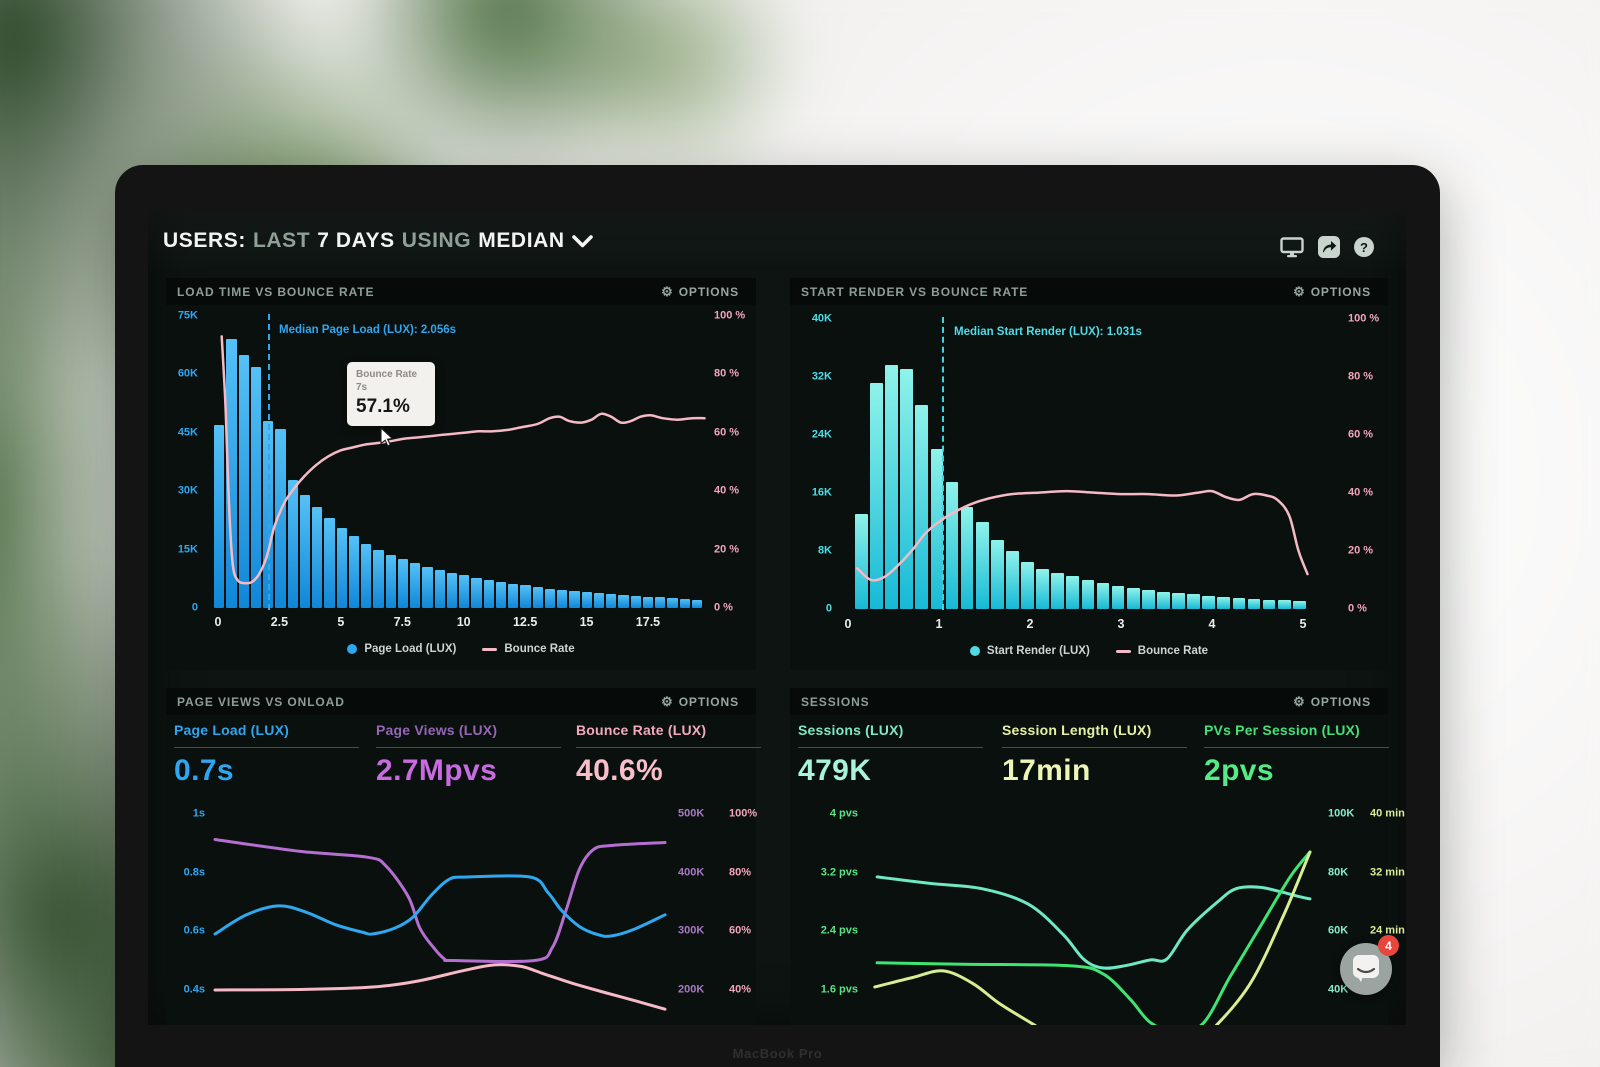 The width and height of the screenshot is (1600, 1067). Describe the element at coordinates (1329, 247) in the screenshot. I see `share-icon` at that location.